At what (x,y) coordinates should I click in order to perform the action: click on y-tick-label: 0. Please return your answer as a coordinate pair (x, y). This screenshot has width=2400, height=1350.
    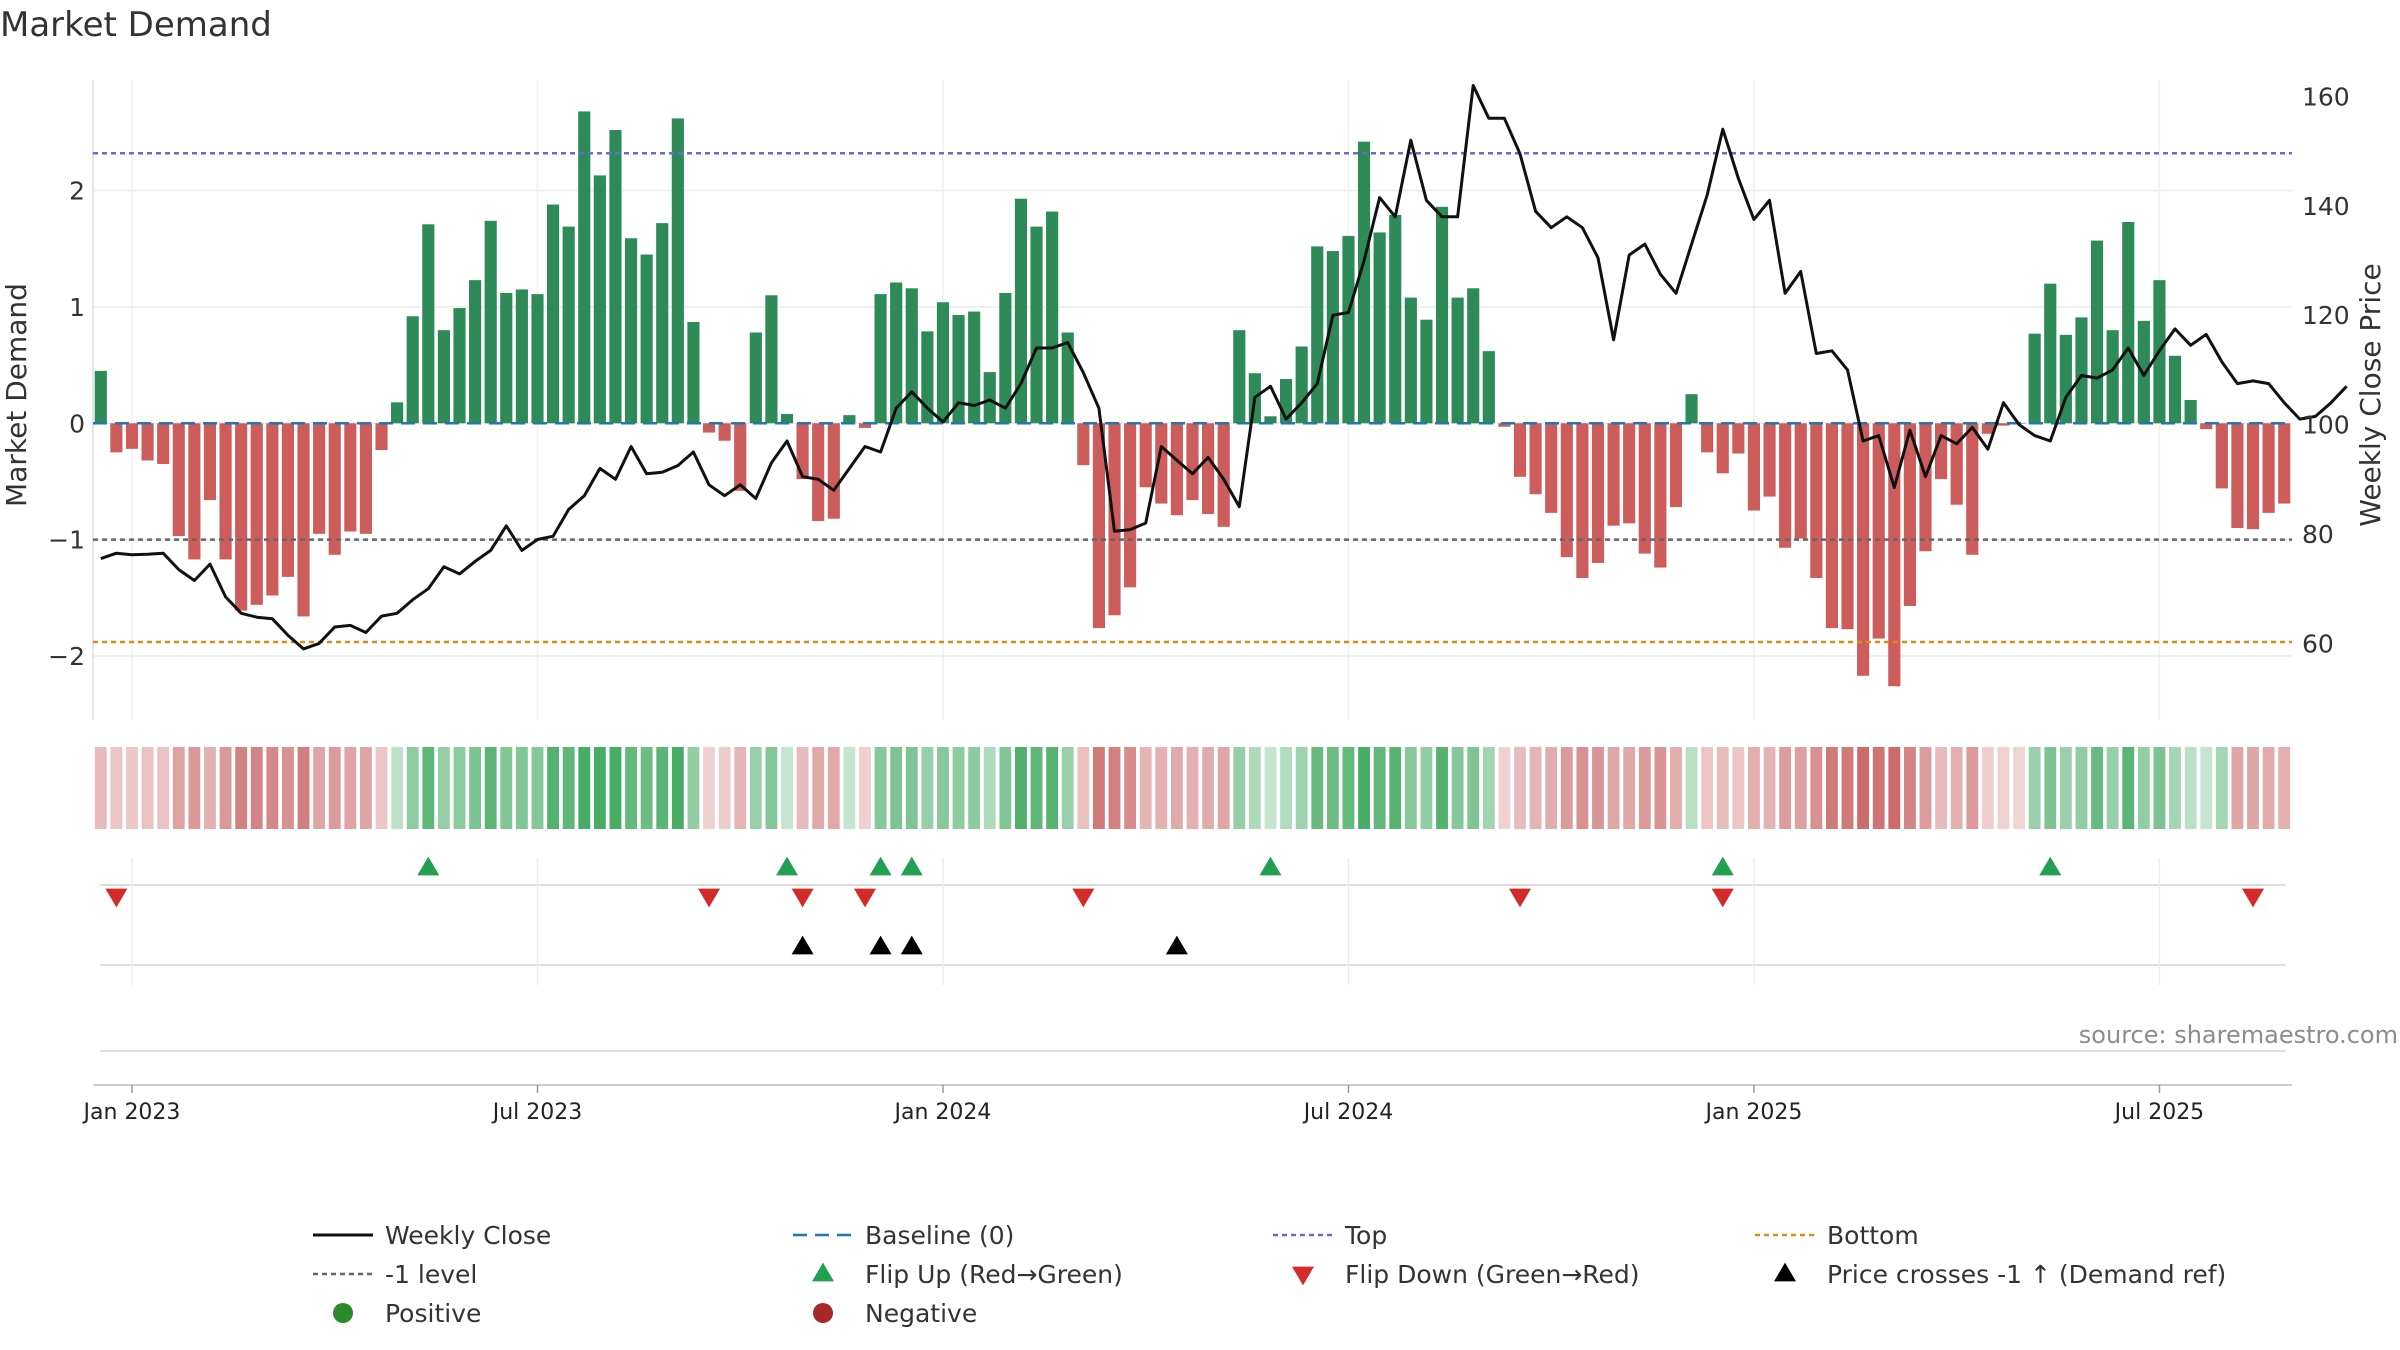
    Looking at the image, I should click on (77, 423).